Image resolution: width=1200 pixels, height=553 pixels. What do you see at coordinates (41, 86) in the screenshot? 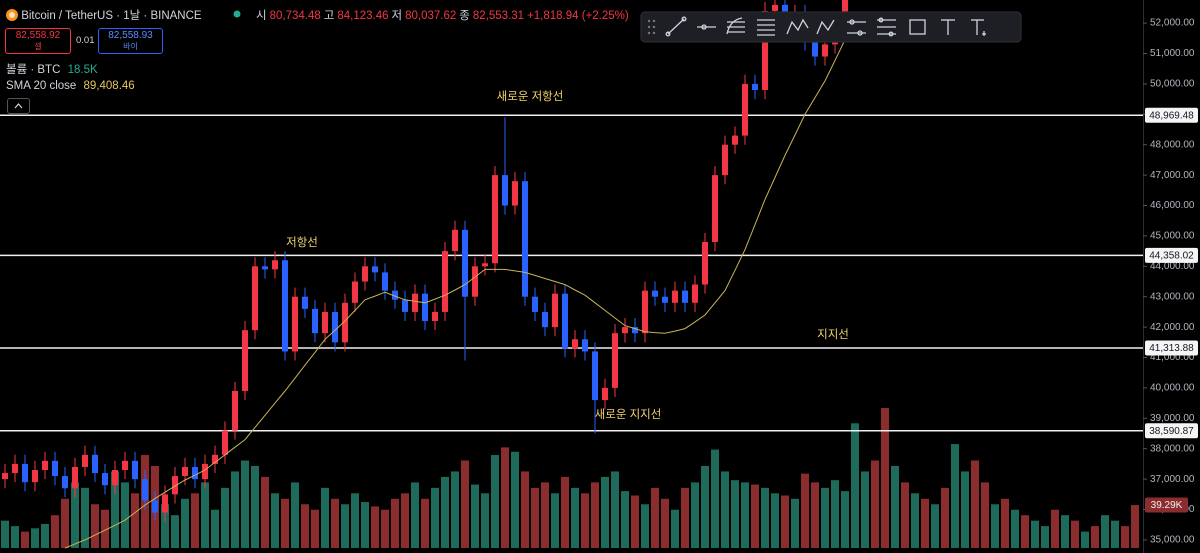
I see `sma-legend-name: SMA 20 close` at bounding box center [41, 86].